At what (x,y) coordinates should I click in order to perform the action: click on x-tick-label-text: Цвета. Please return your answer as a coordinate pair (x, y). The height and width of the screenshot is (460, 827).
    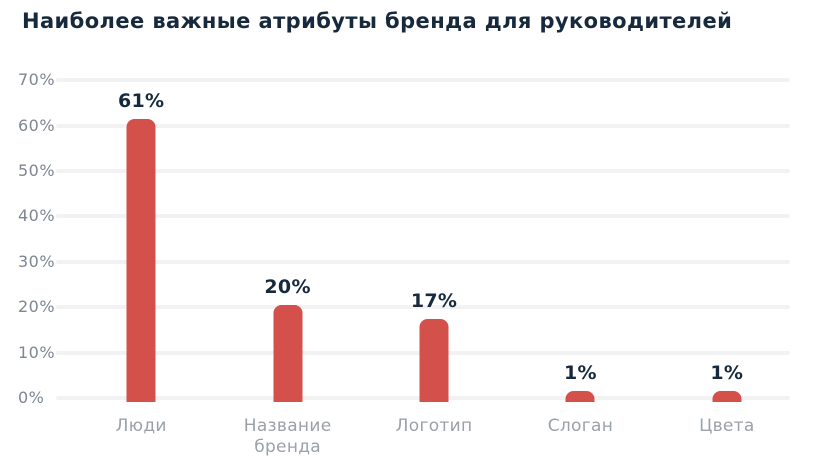
    Looking at the image, I should click on (727, 426).